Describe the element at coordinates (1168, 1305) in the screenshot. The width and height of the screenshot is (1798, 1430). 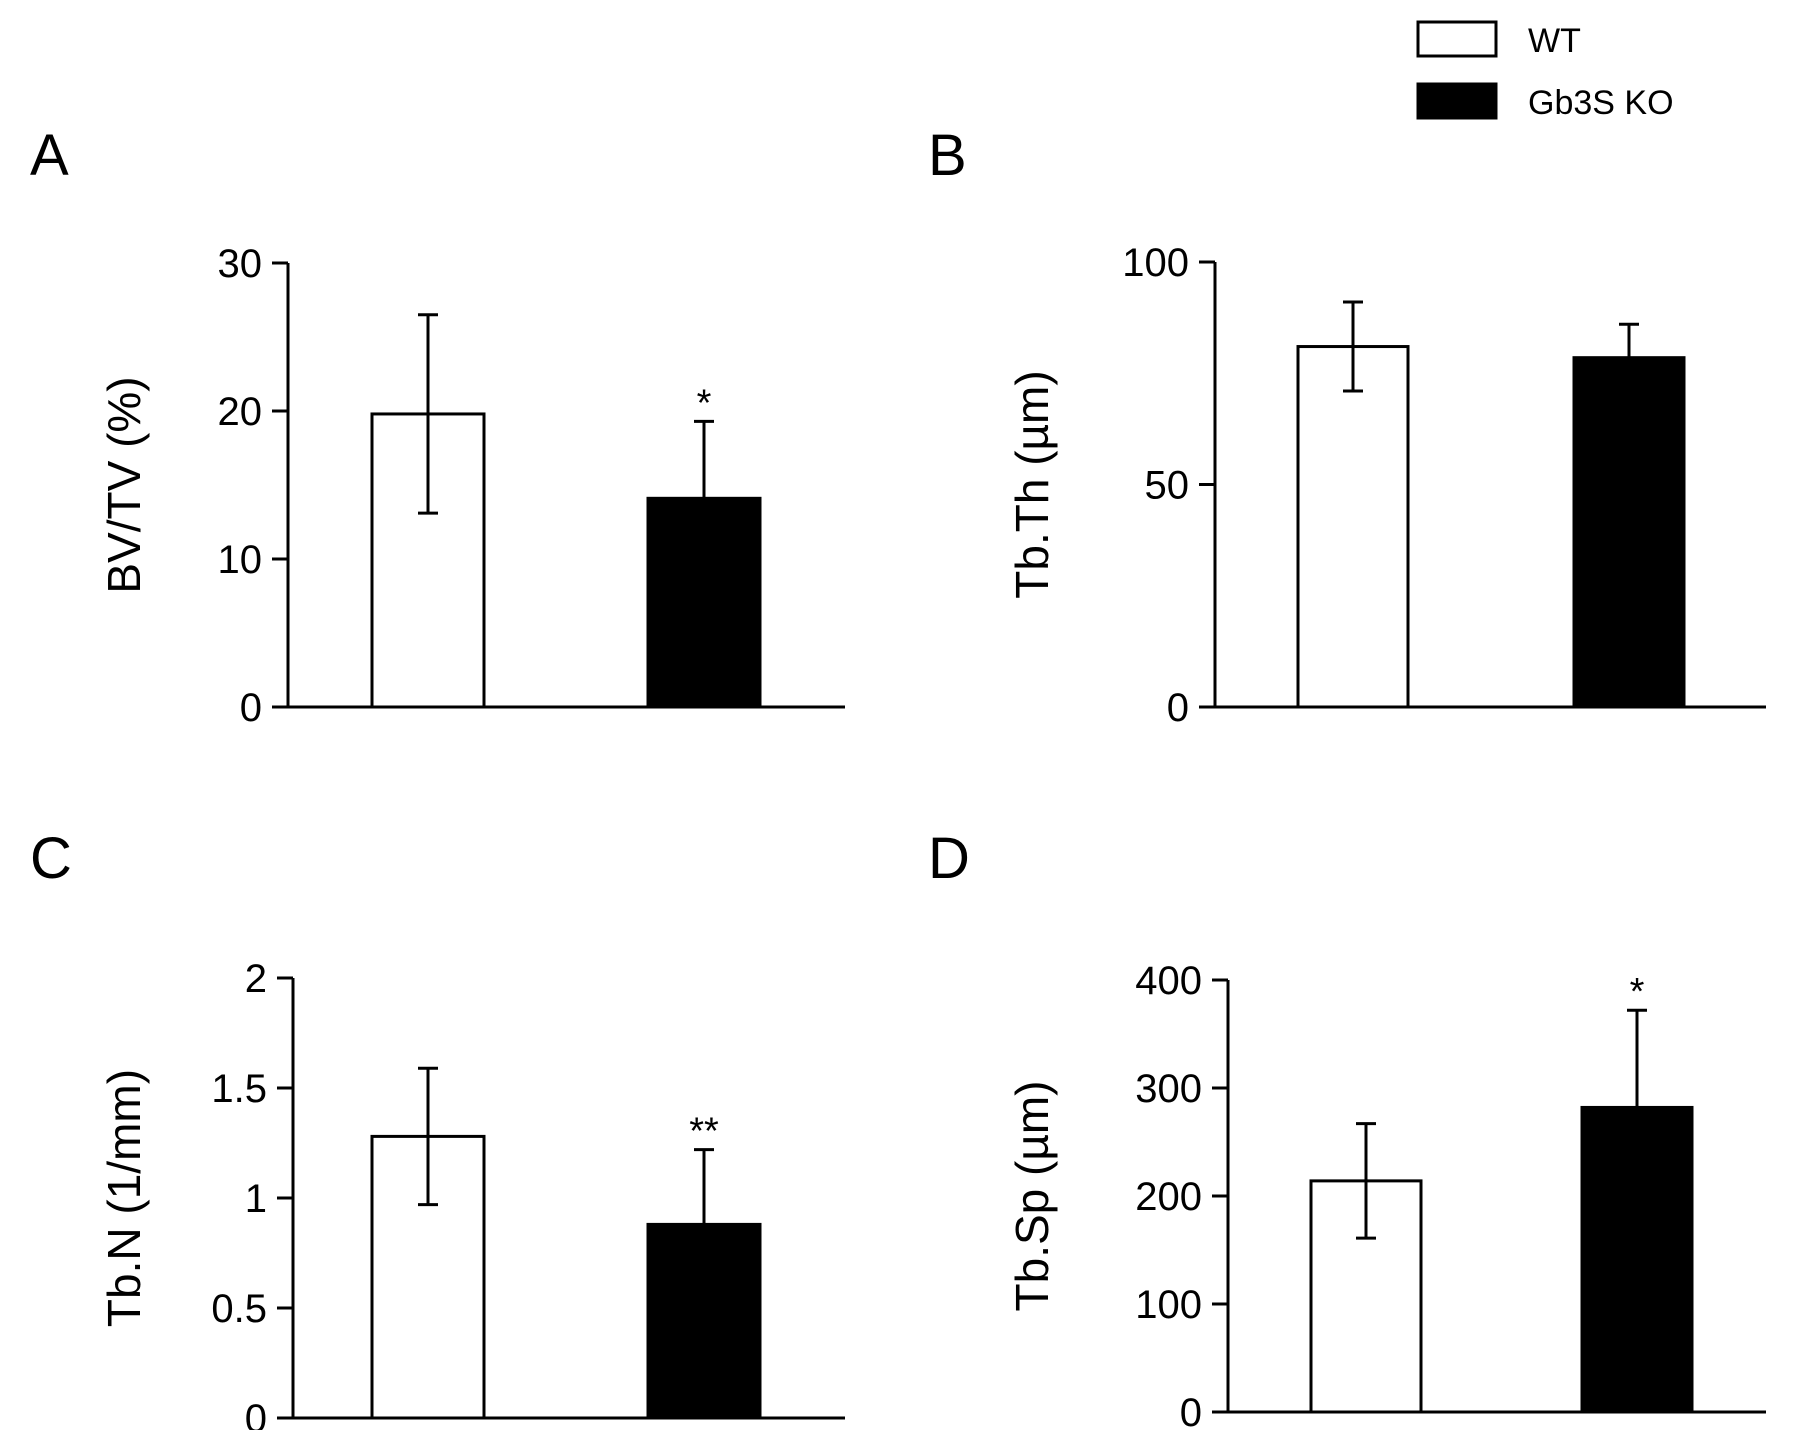
I see `y-tick-label-d: 100` at that location.